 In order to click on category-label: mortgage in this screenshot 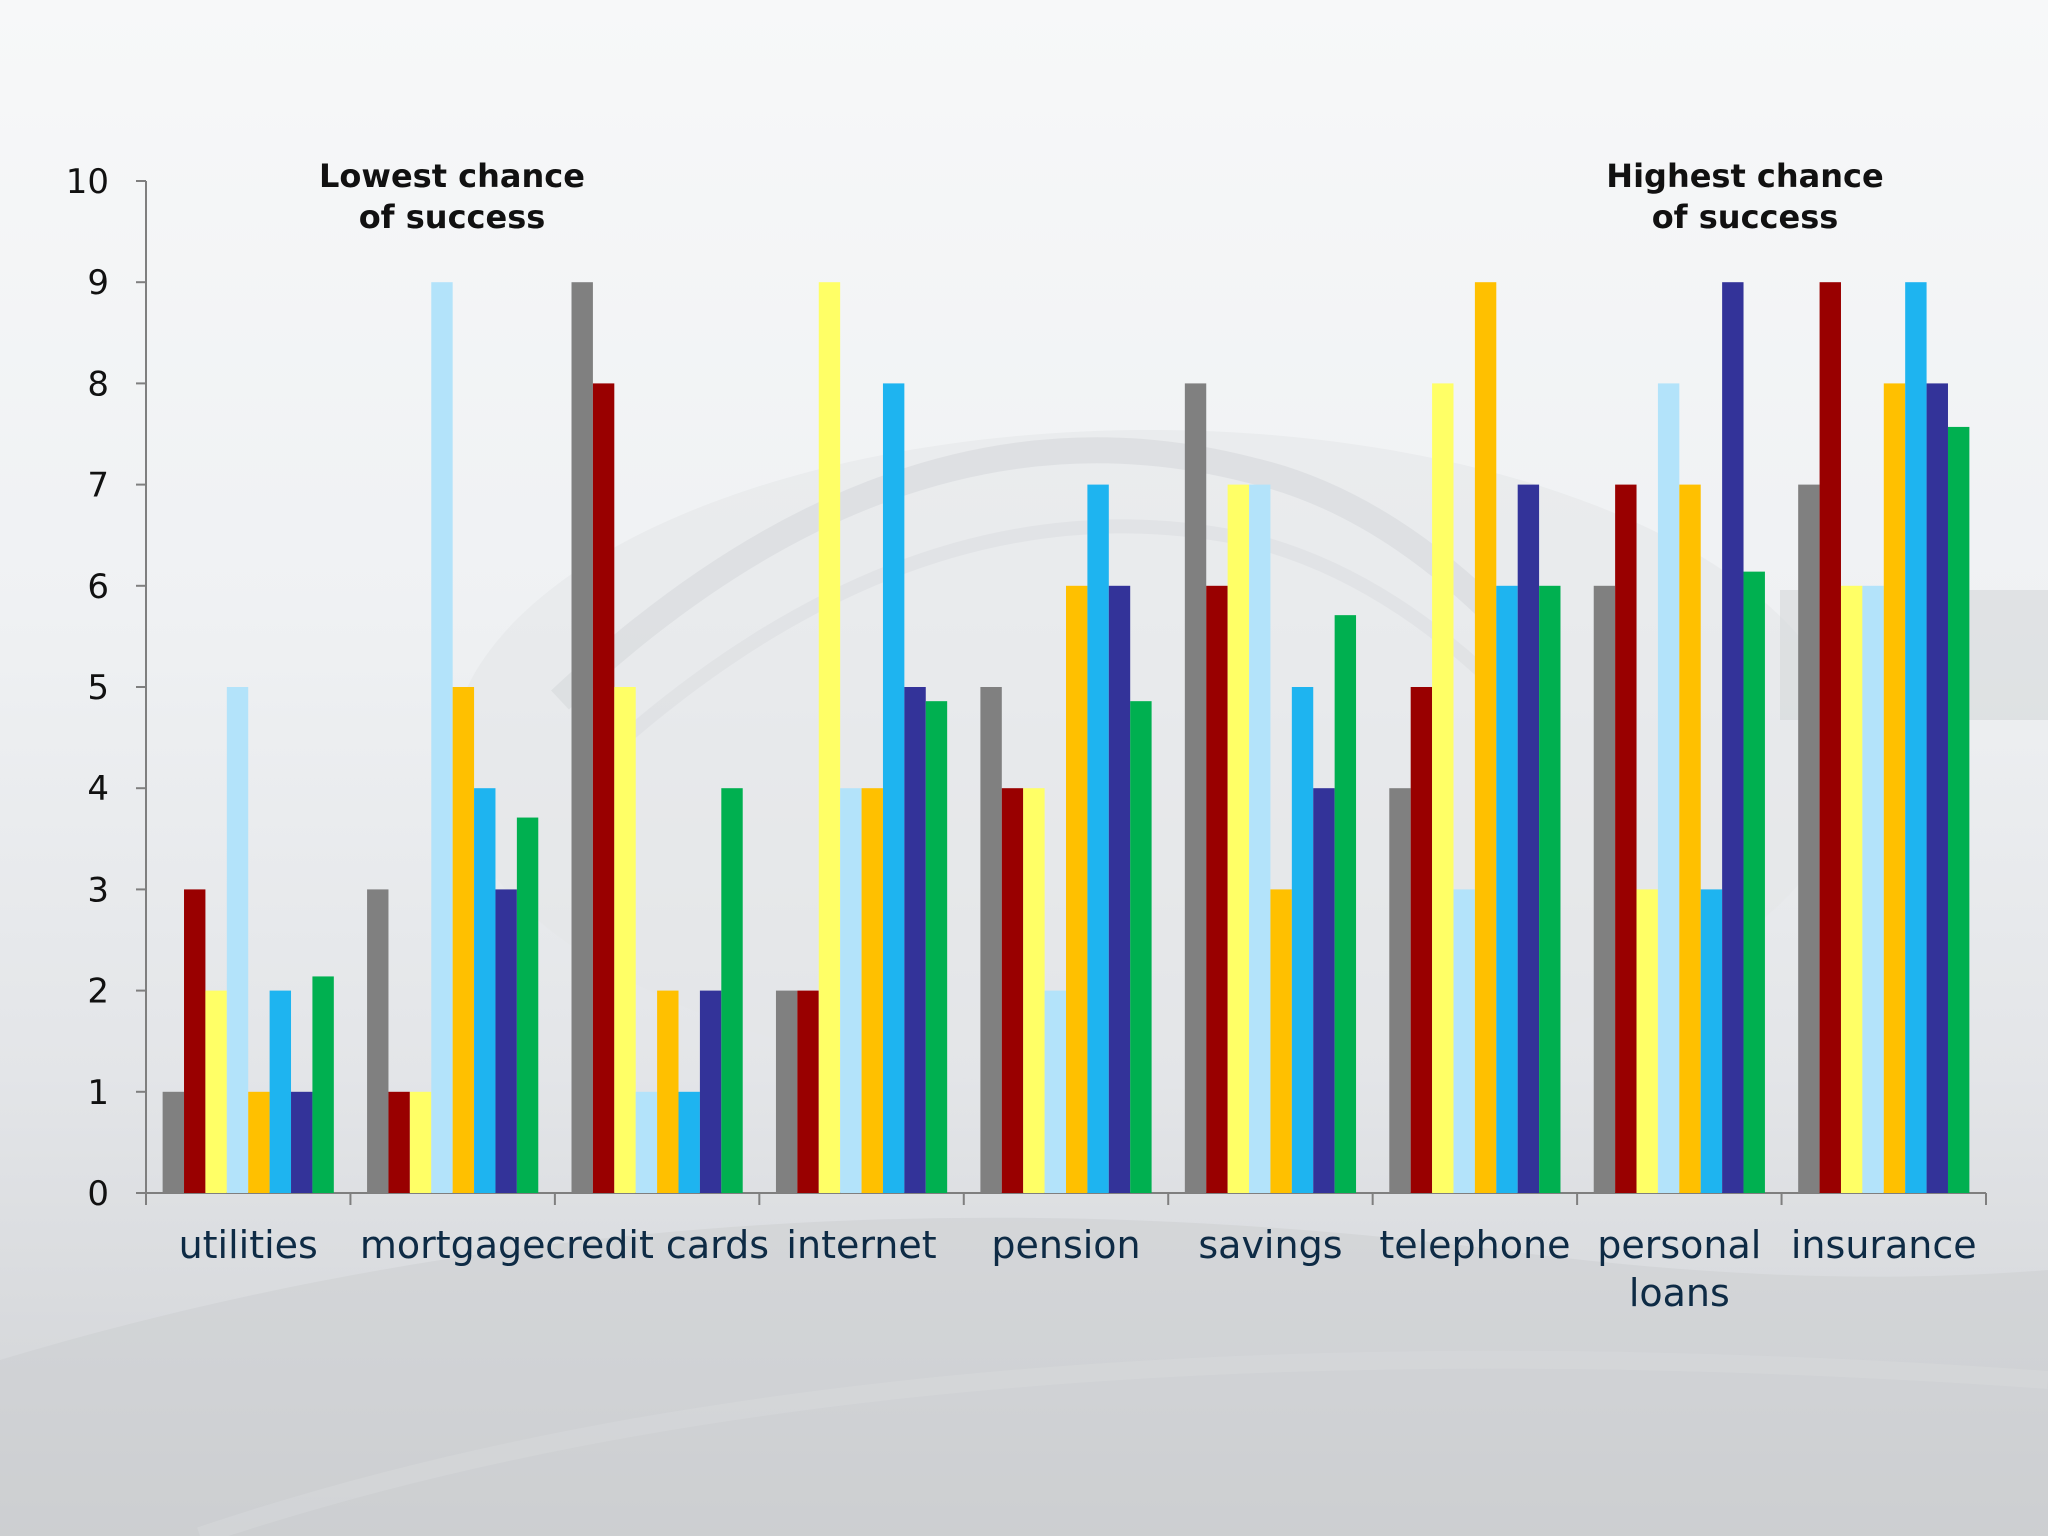, I will do `click(453, 1245)`.